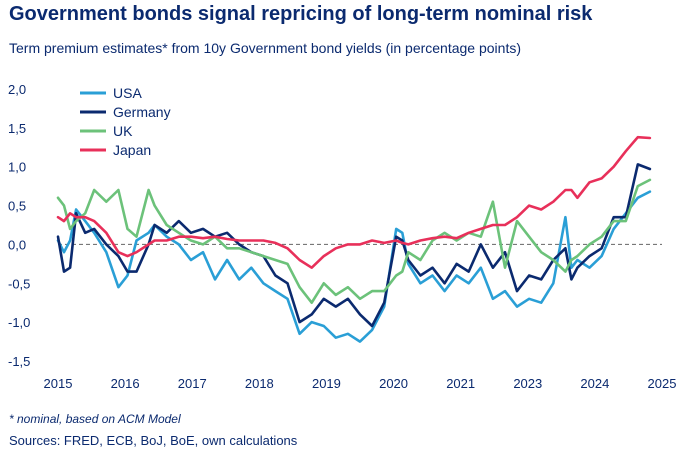  Describe the element at coordinates (662, 383) in the screenshot. I see `x-tick-label: 2025` at that location.